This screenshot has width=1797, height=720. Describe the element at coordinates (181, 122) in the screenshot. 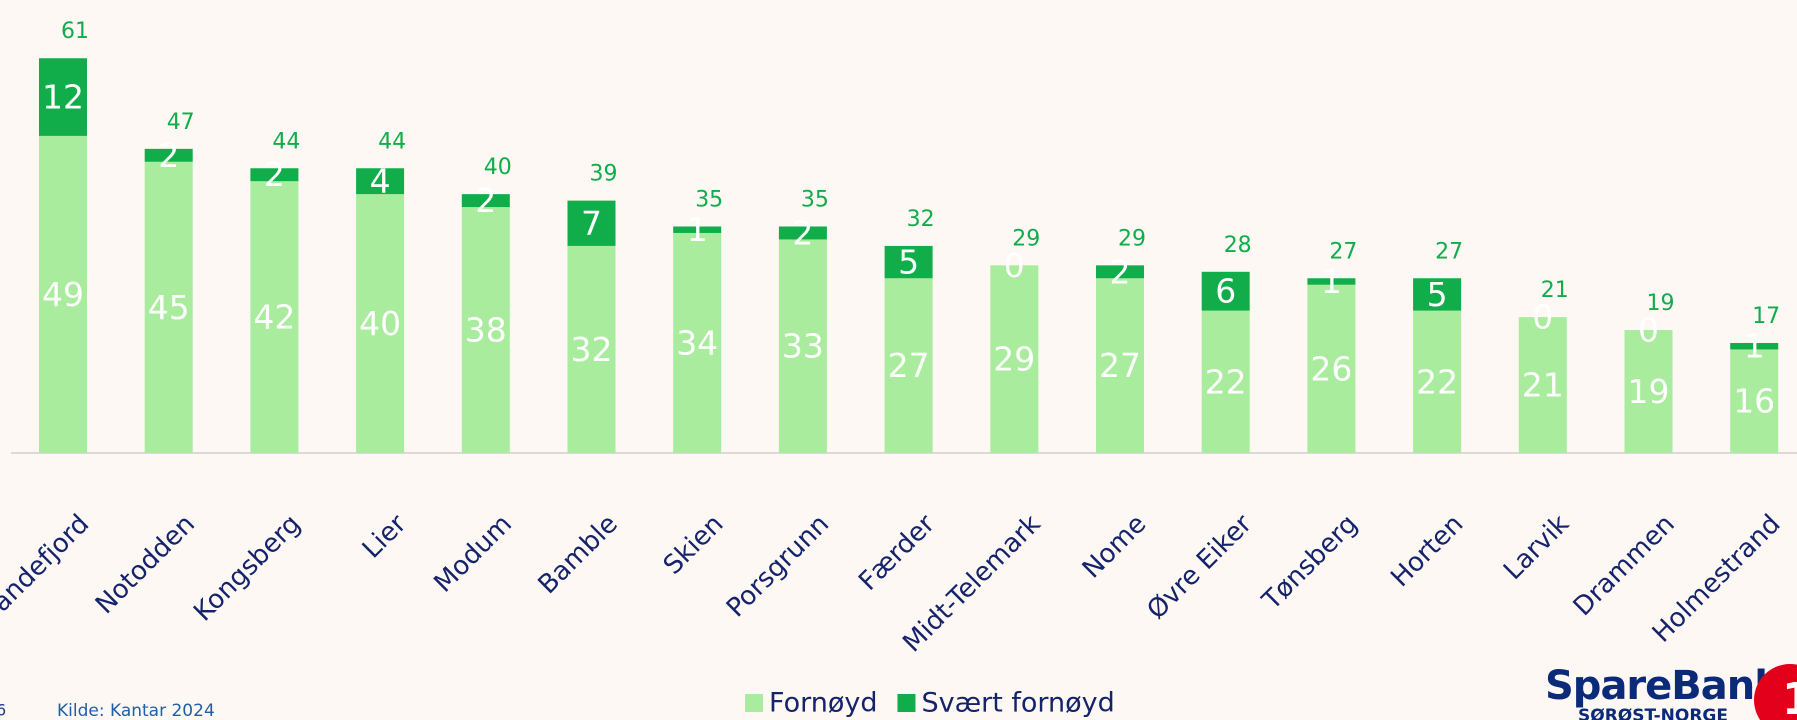

I see `total-label: 47` at that location.